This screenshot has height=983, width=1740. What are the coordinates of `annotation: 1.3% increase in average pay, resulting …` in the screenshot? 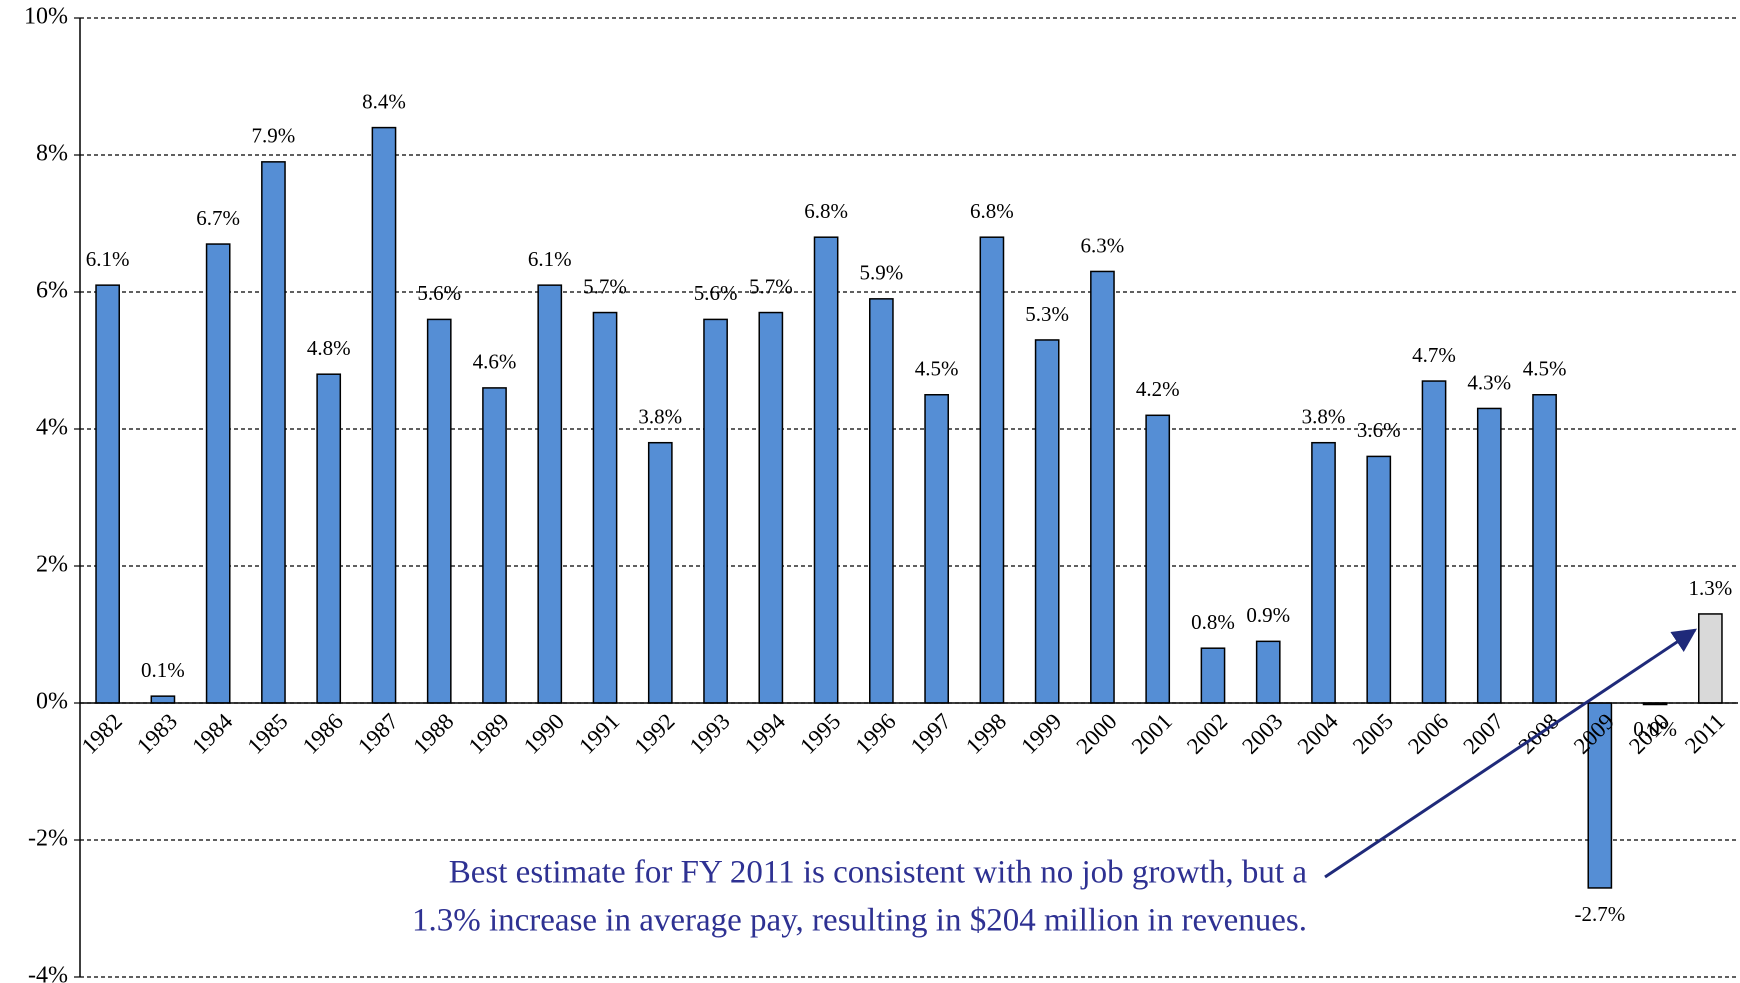 It's located at (859, 921).